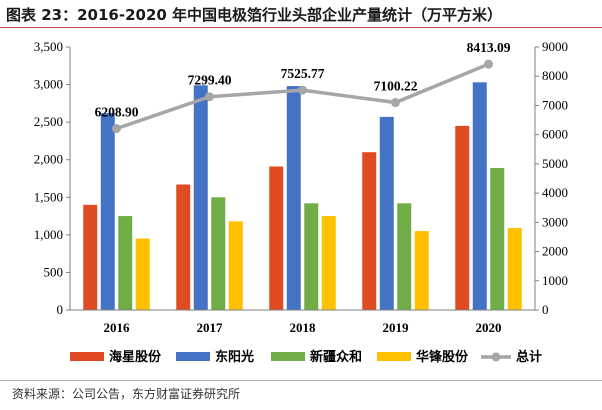 This screenshot has width=602, height=410. Describe the element at coordinates (551, 178) in the screenshot. I see `right-axis: 0 1000 2000 3000 4000 5000 6000 7000 8000 9000` at that location.